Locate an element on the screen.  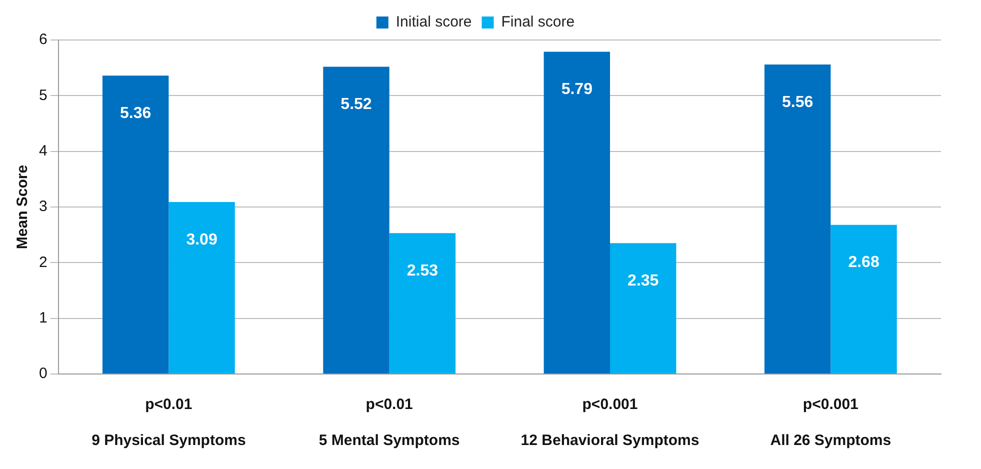
data-label: 5.56 is located at coordinates (798, 102).